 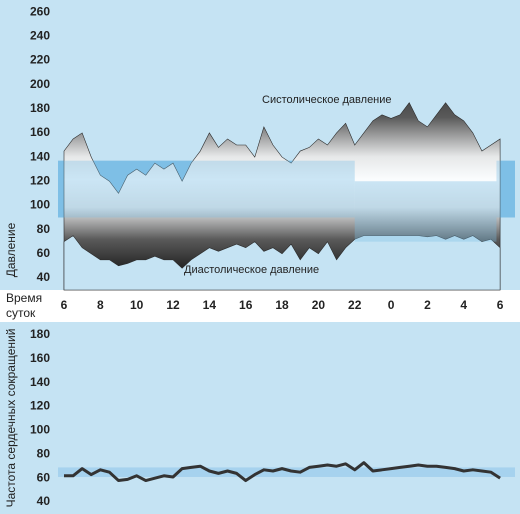 What do you see at coordinates (282, 263) in the screenshot?
I see `diastolic-edge` at bounding box center [282, 263].